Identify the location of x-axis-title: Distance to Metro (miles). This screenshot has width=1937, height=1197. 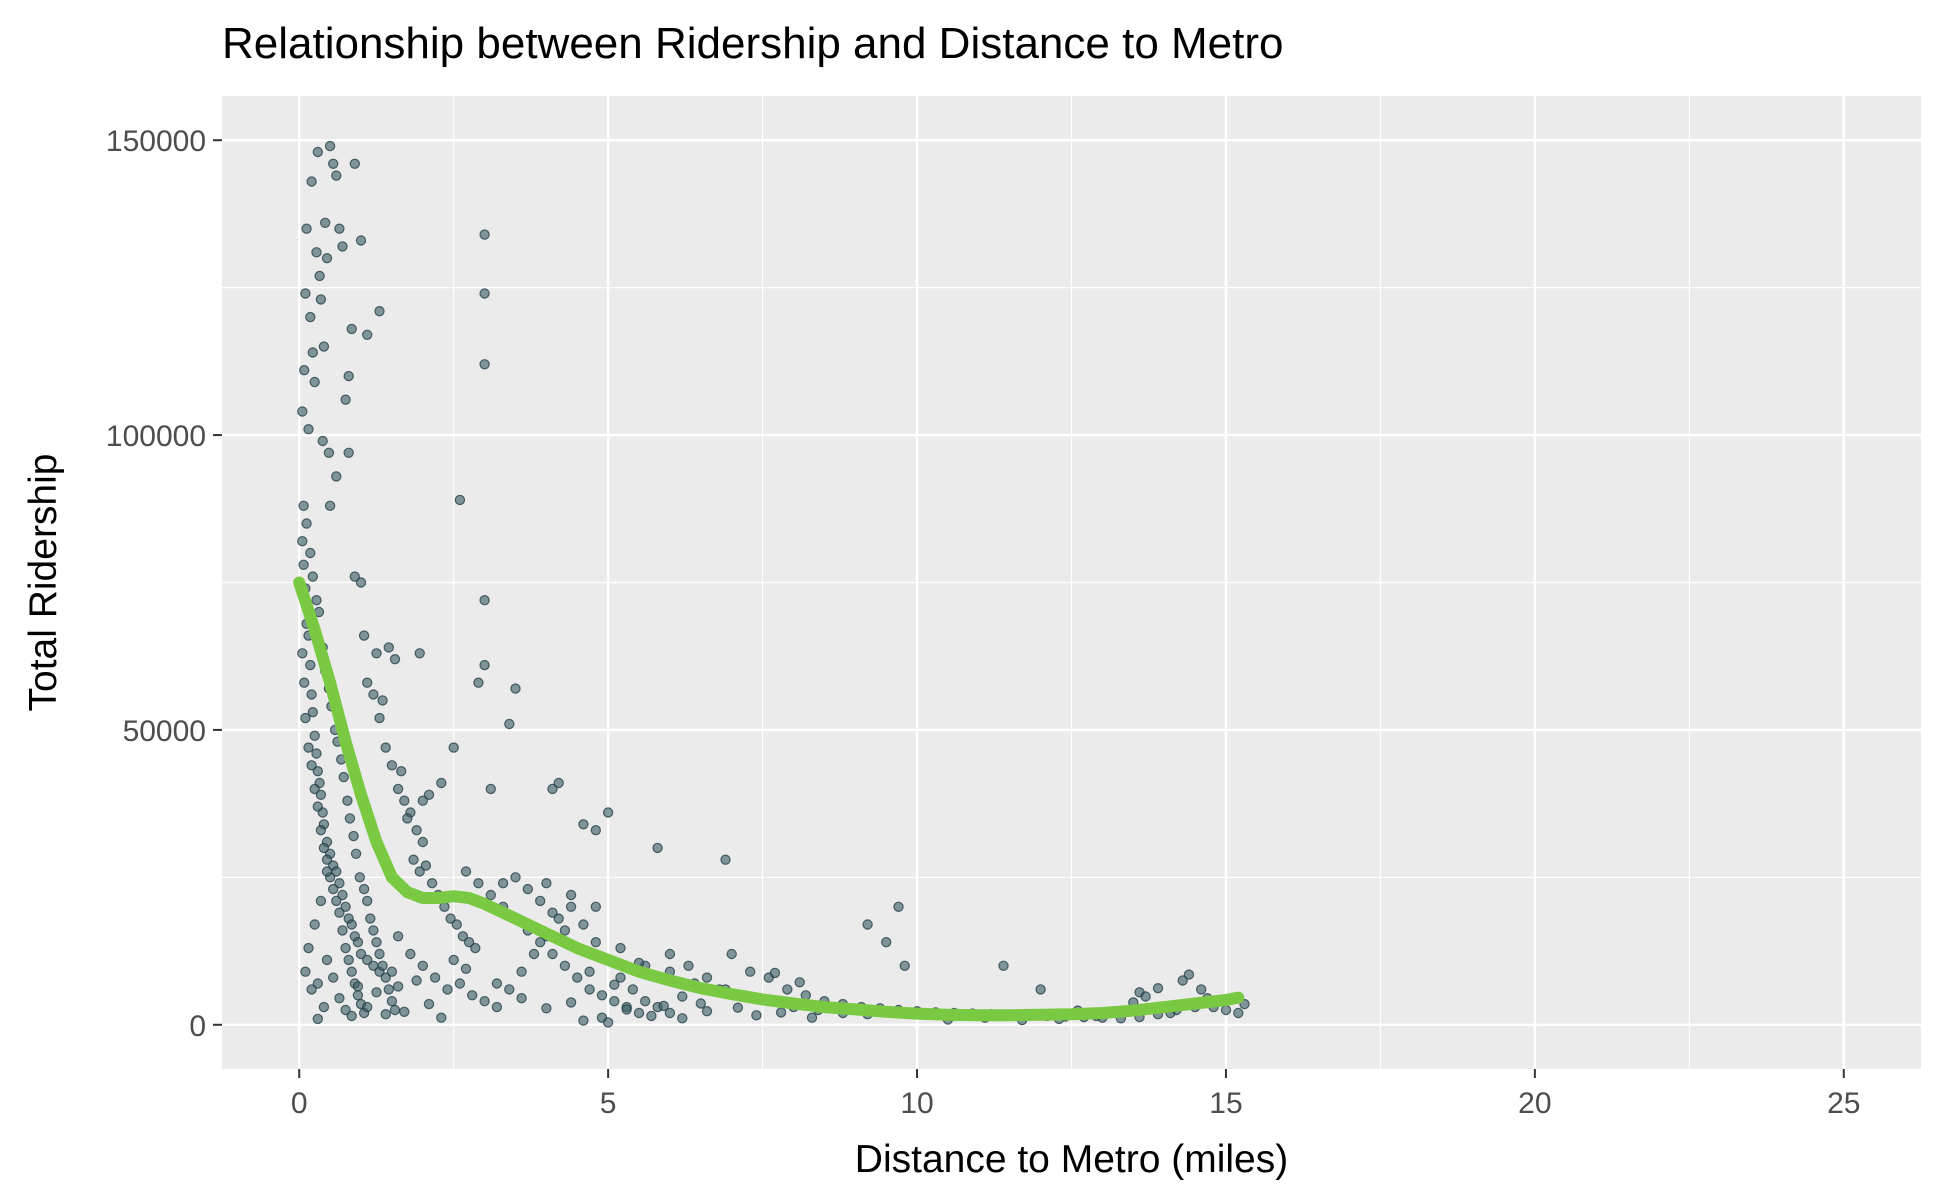
(1071, 1159).